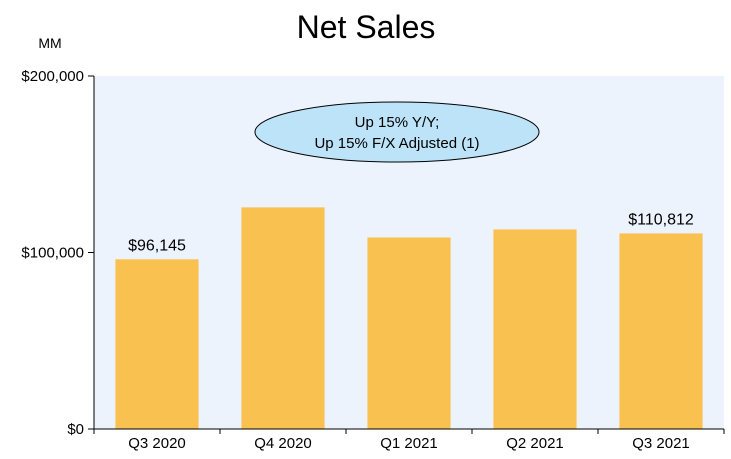 The image size is (731, 459). I want to click on y-tick-label: $0, so click(75, 429).